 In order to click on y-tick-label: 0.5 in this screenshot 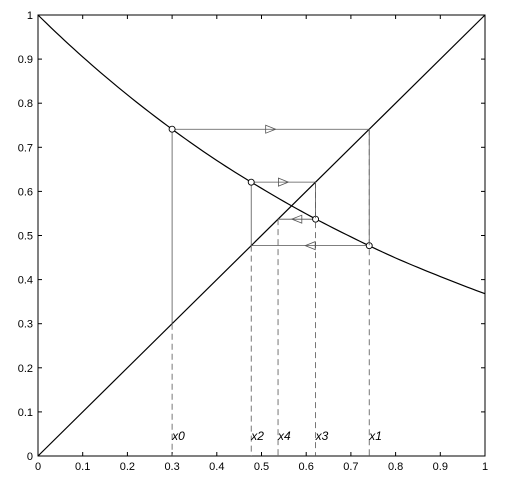, I will do `click(25, 237)`.